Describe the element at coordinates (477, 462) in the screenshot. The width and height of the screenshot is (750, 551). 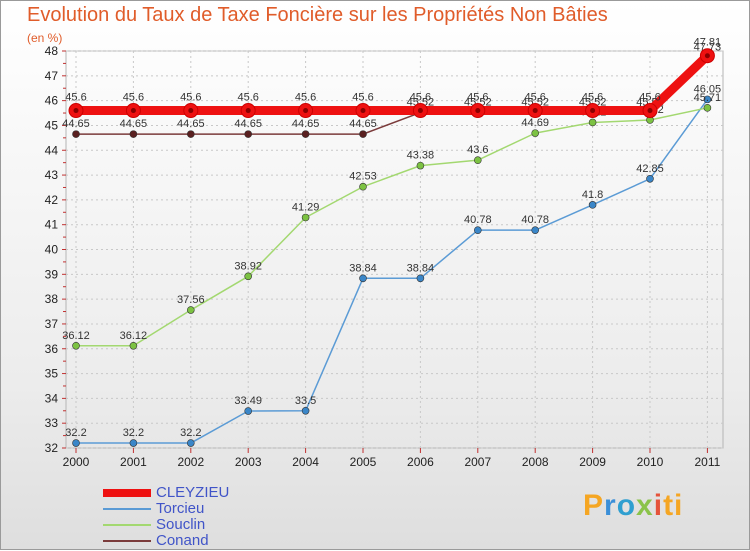
I see `x-tick-label: 2007` at that location.